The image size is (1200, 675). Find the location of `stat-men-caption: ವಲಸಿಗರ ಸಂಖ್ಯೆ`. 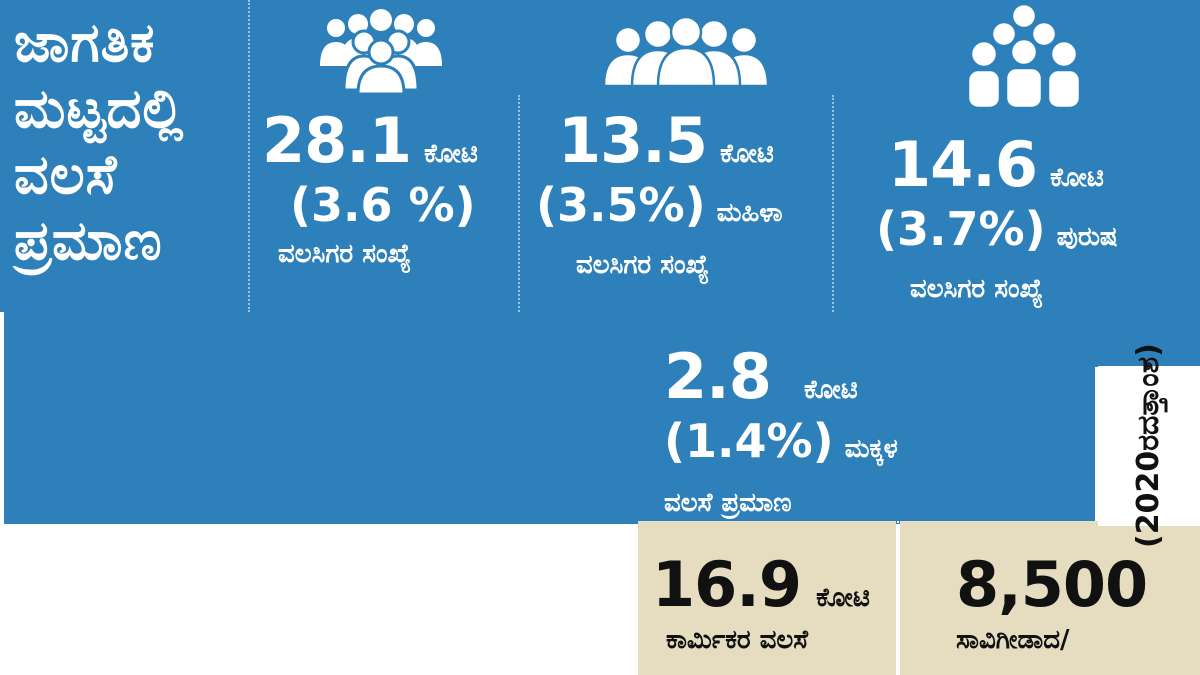

stat-men-caption: ವಲಸಿಗರ ಸಂಖ್ಯೆ is located at coordinates (977, 289).